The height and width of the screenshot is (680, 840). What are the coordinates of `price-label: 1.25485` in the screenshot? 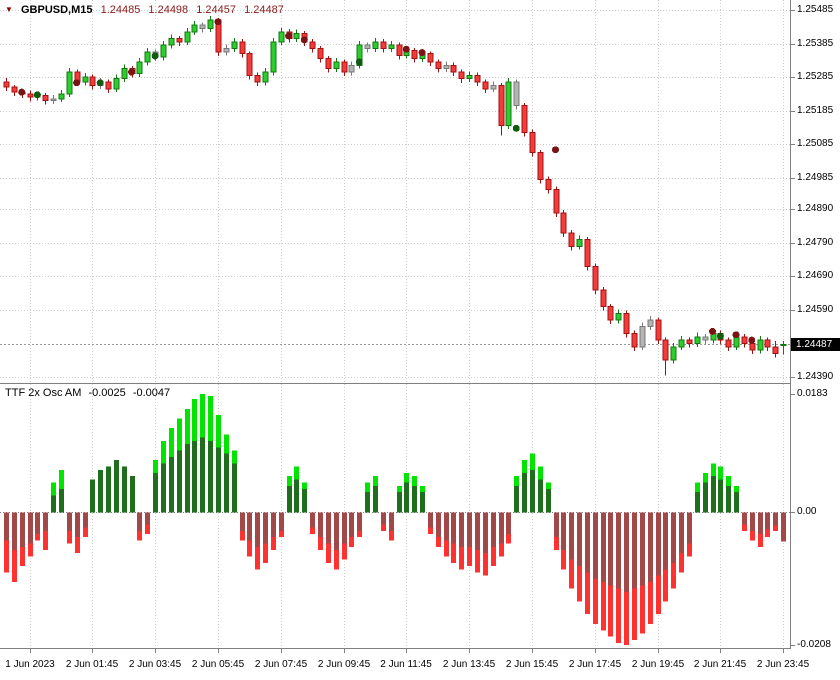 It's located at (815, 10).